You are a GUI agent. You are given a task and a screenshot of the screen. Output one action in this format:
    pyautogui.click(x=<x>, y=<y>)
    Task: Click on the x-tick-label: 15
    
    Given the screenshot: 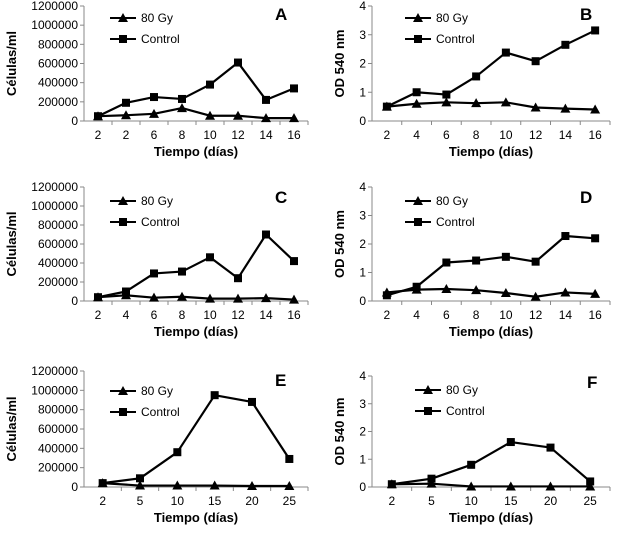 What is the action you would take?
    pyautogui.click(x=215, y=501)
    